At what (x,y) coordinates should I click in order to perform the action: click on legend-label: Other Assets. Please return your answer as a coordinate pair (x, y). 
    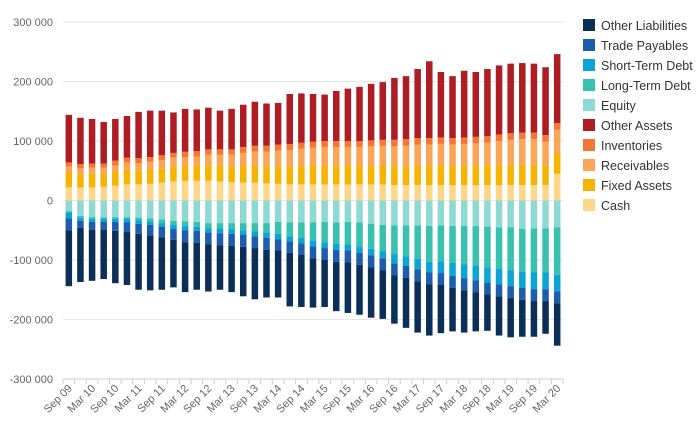
    Looking at the image, I should click on (637, 126).